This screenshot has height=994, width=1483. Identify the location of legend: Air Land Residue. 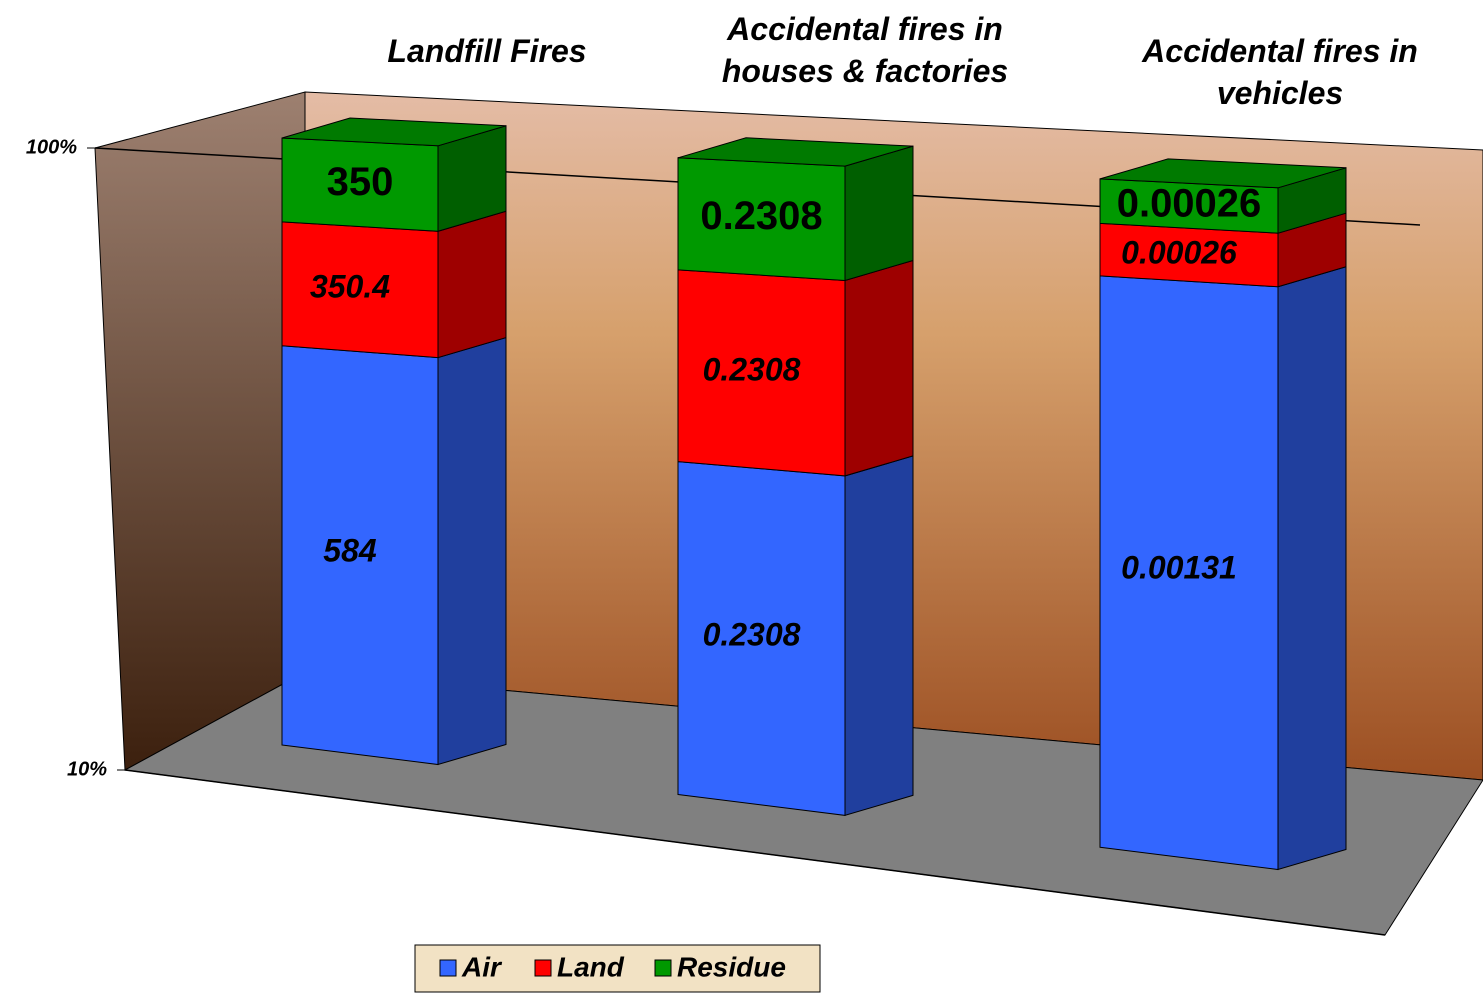
(617, 968).